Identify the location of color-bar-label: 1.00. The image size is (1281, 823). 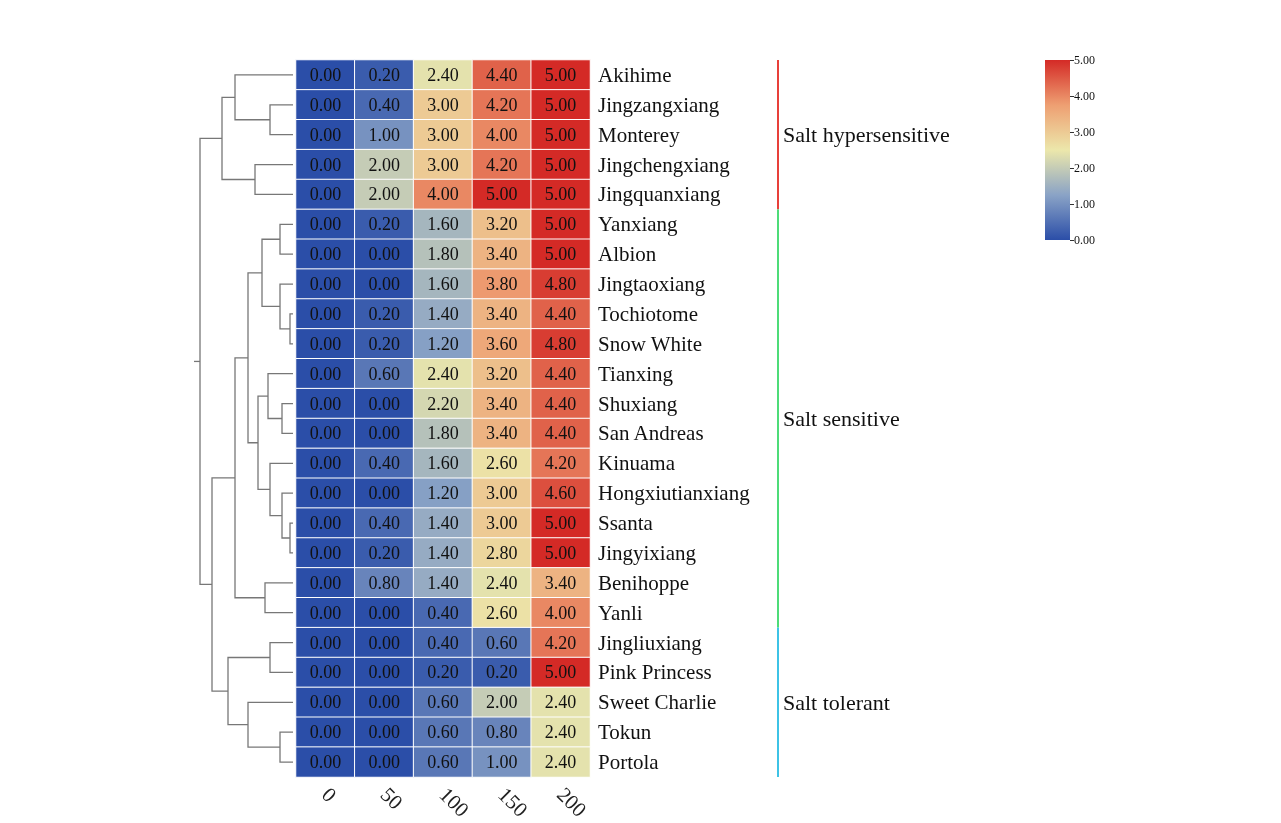
(1084, 204).